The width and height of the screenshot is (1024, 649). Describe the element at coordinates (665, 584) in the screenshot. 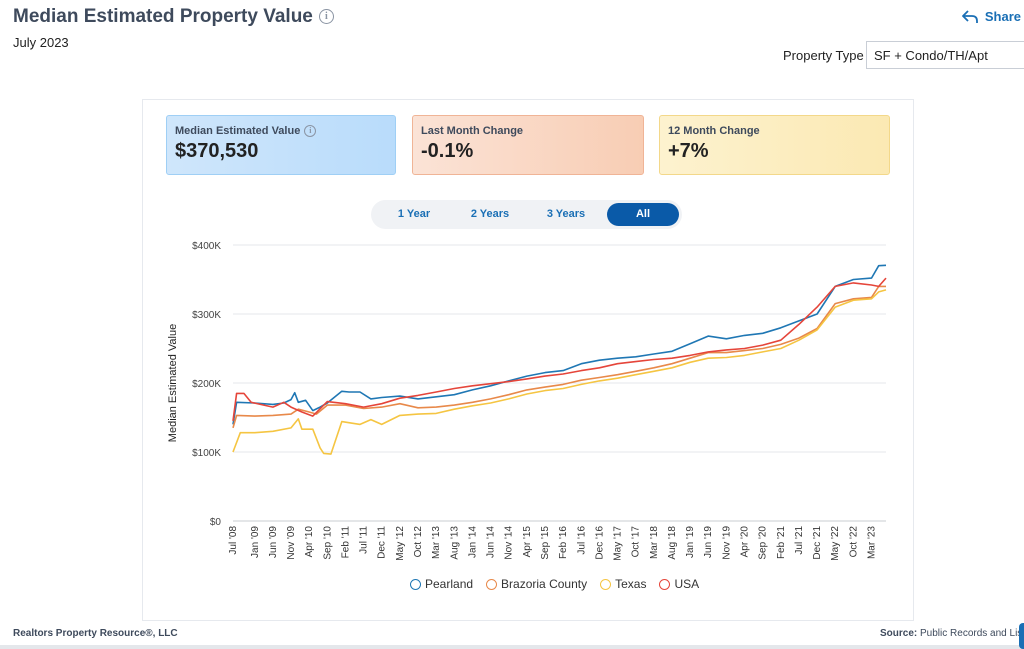

I see `legend-marker-usa` at that location.